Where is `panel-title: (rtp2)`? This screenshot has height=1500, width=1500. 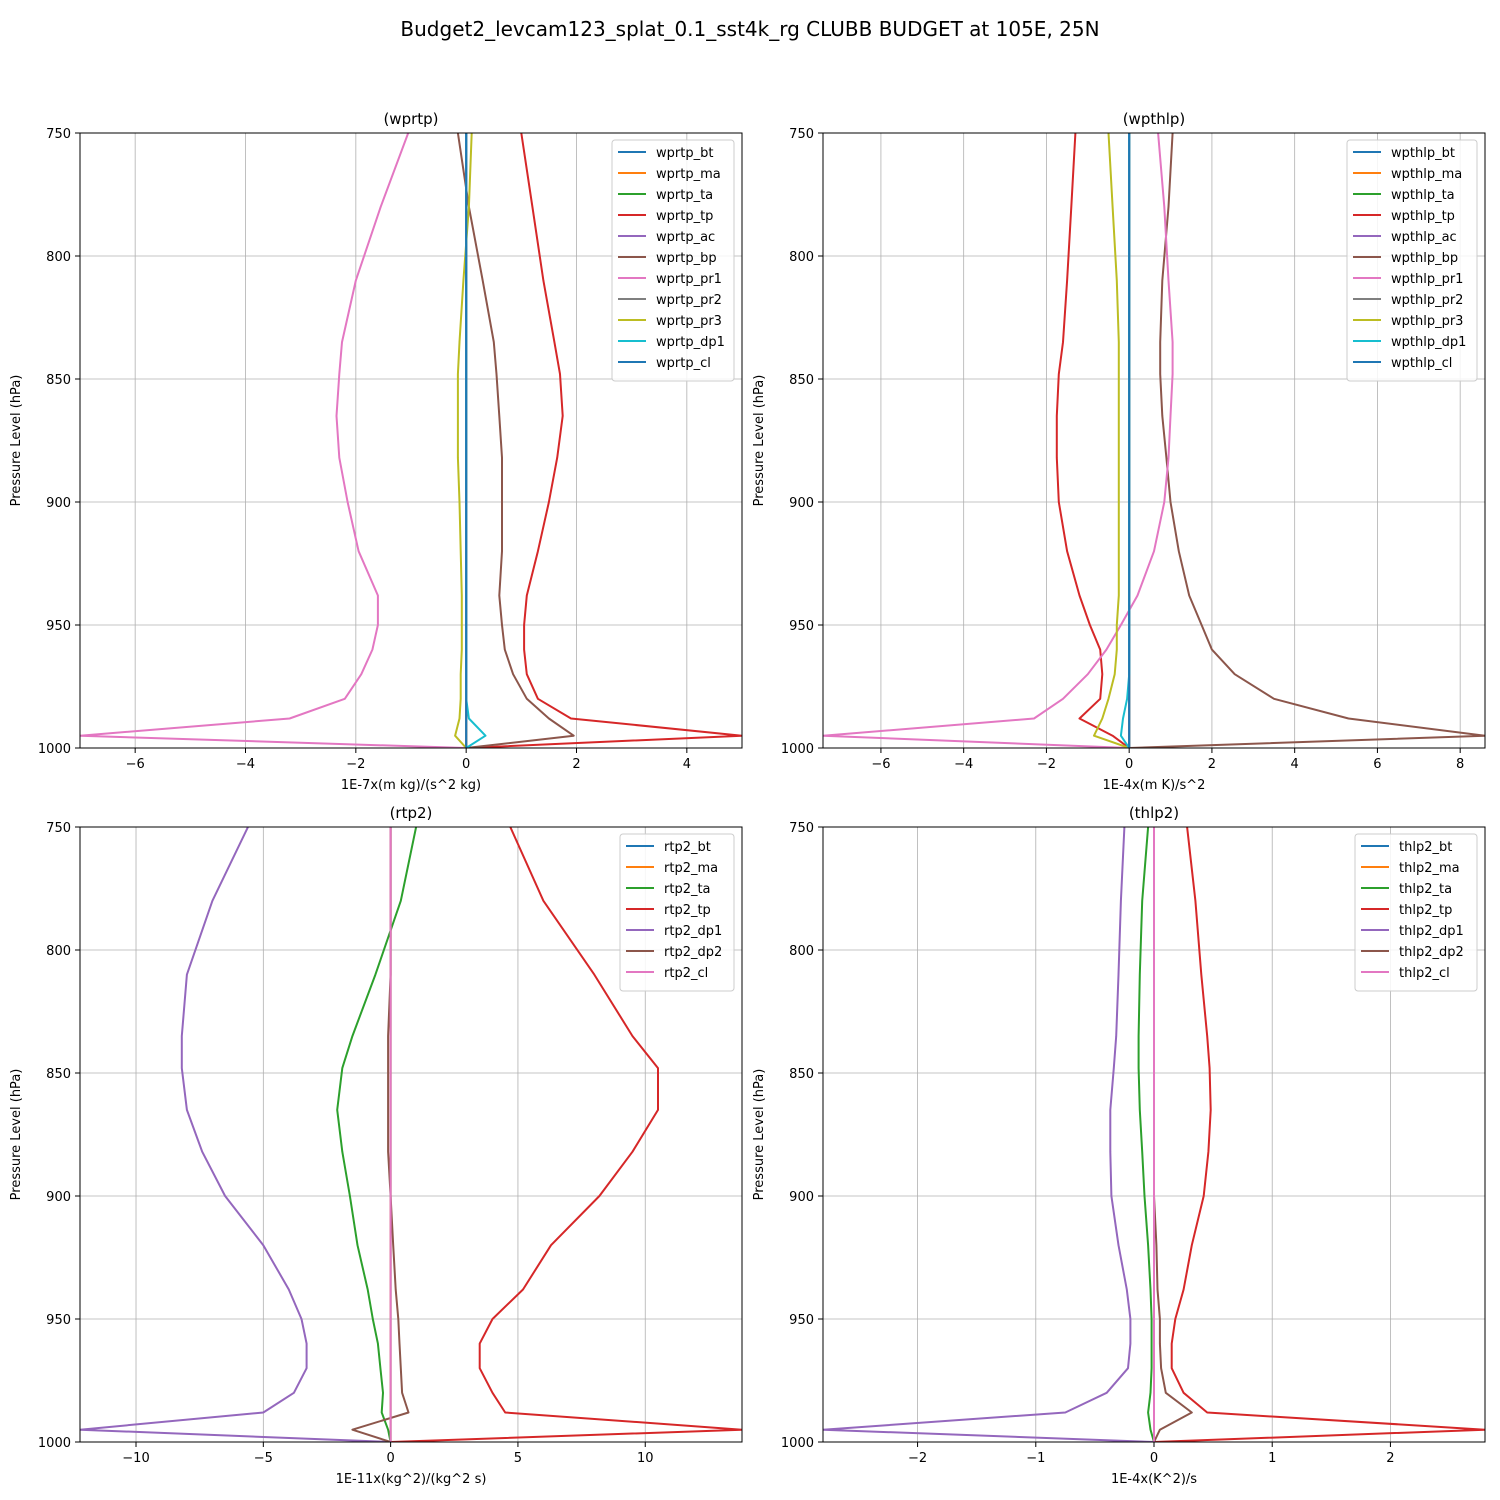
panel-title: (rtp2) is located at coordinates (411, 813).